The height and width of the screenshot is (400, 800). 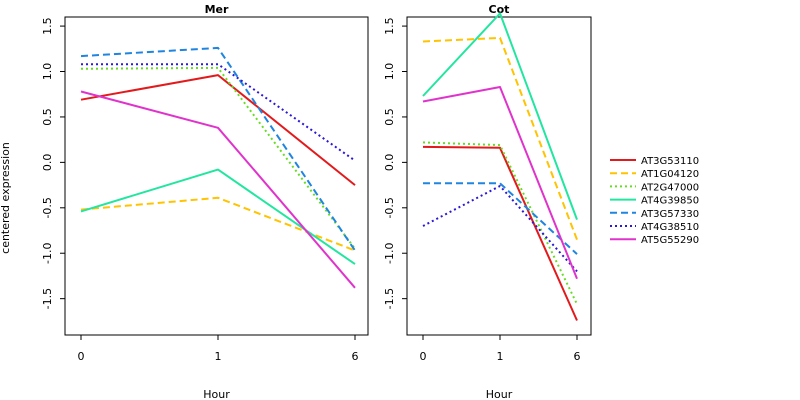 I want to click on legend-label-at4g38510: AT4G38510, so click(x=670, y=227).